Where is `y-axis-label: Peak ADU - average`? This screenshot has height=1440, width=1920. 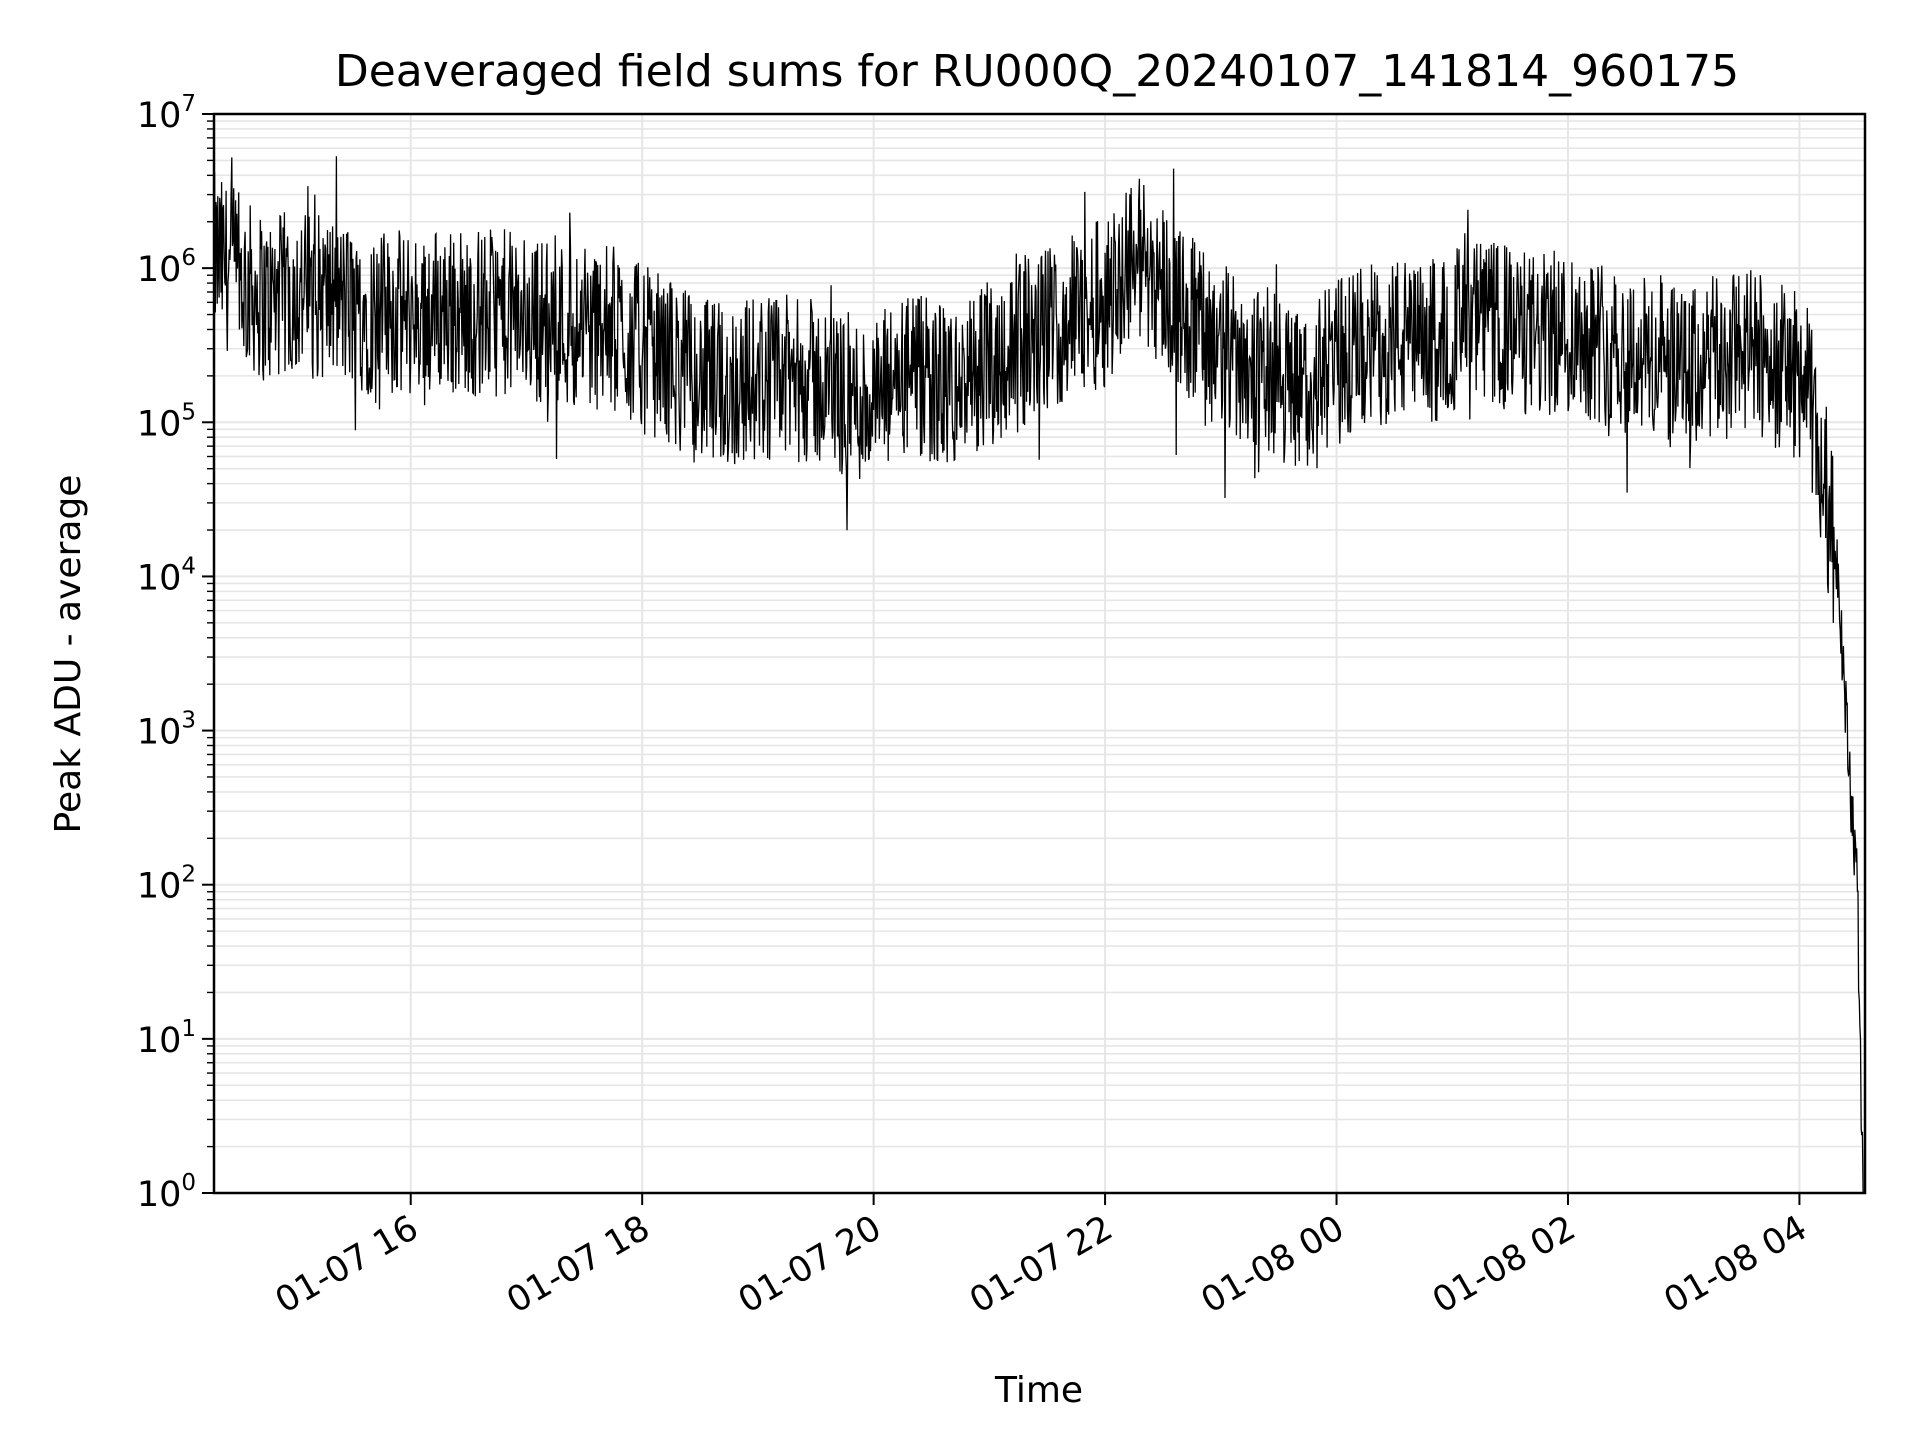
y-axis-label: Peak ADU - average is located at coordinates (68, 654).